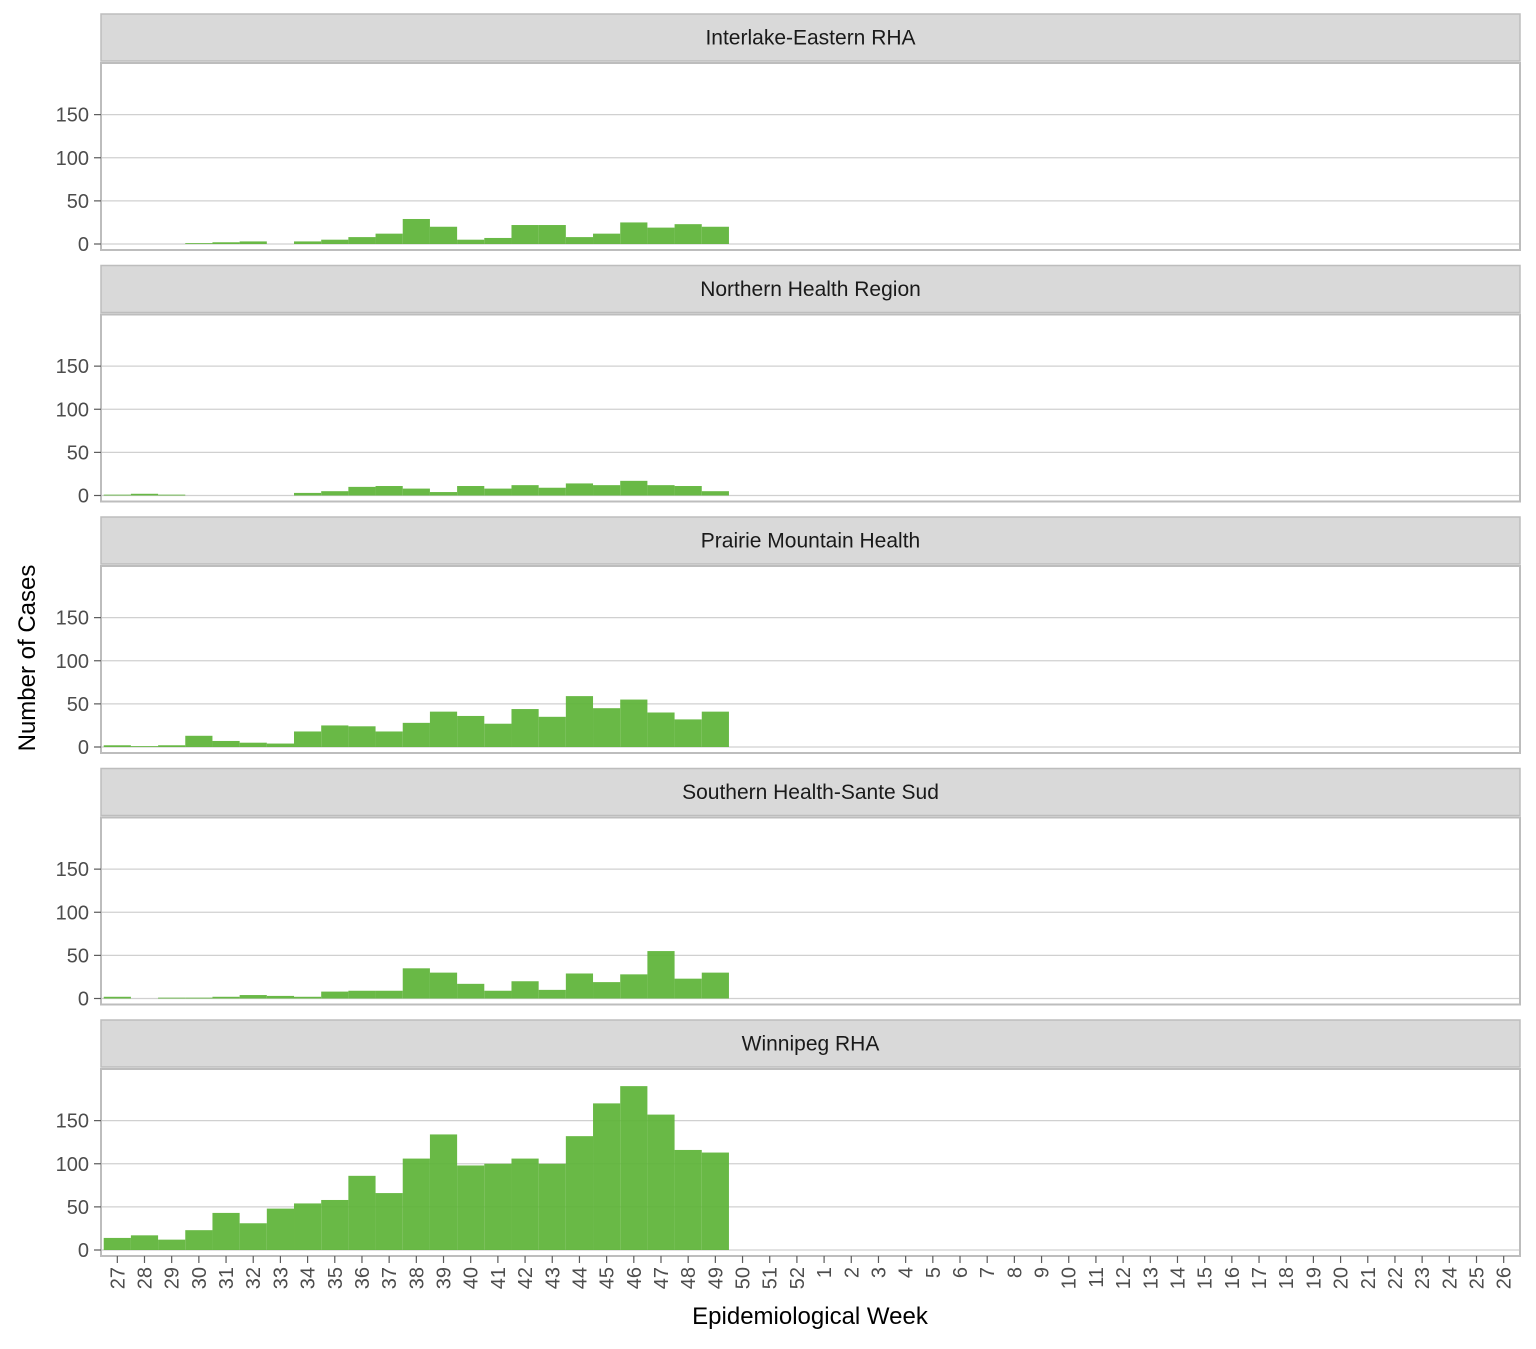 Image resolution: width=1536 pixels, height=1349 pixels. What do you see at coordinates (200, 1278) in the screenshot?
I see `x-tick-label: 30` at bounding box center [200, 1278].